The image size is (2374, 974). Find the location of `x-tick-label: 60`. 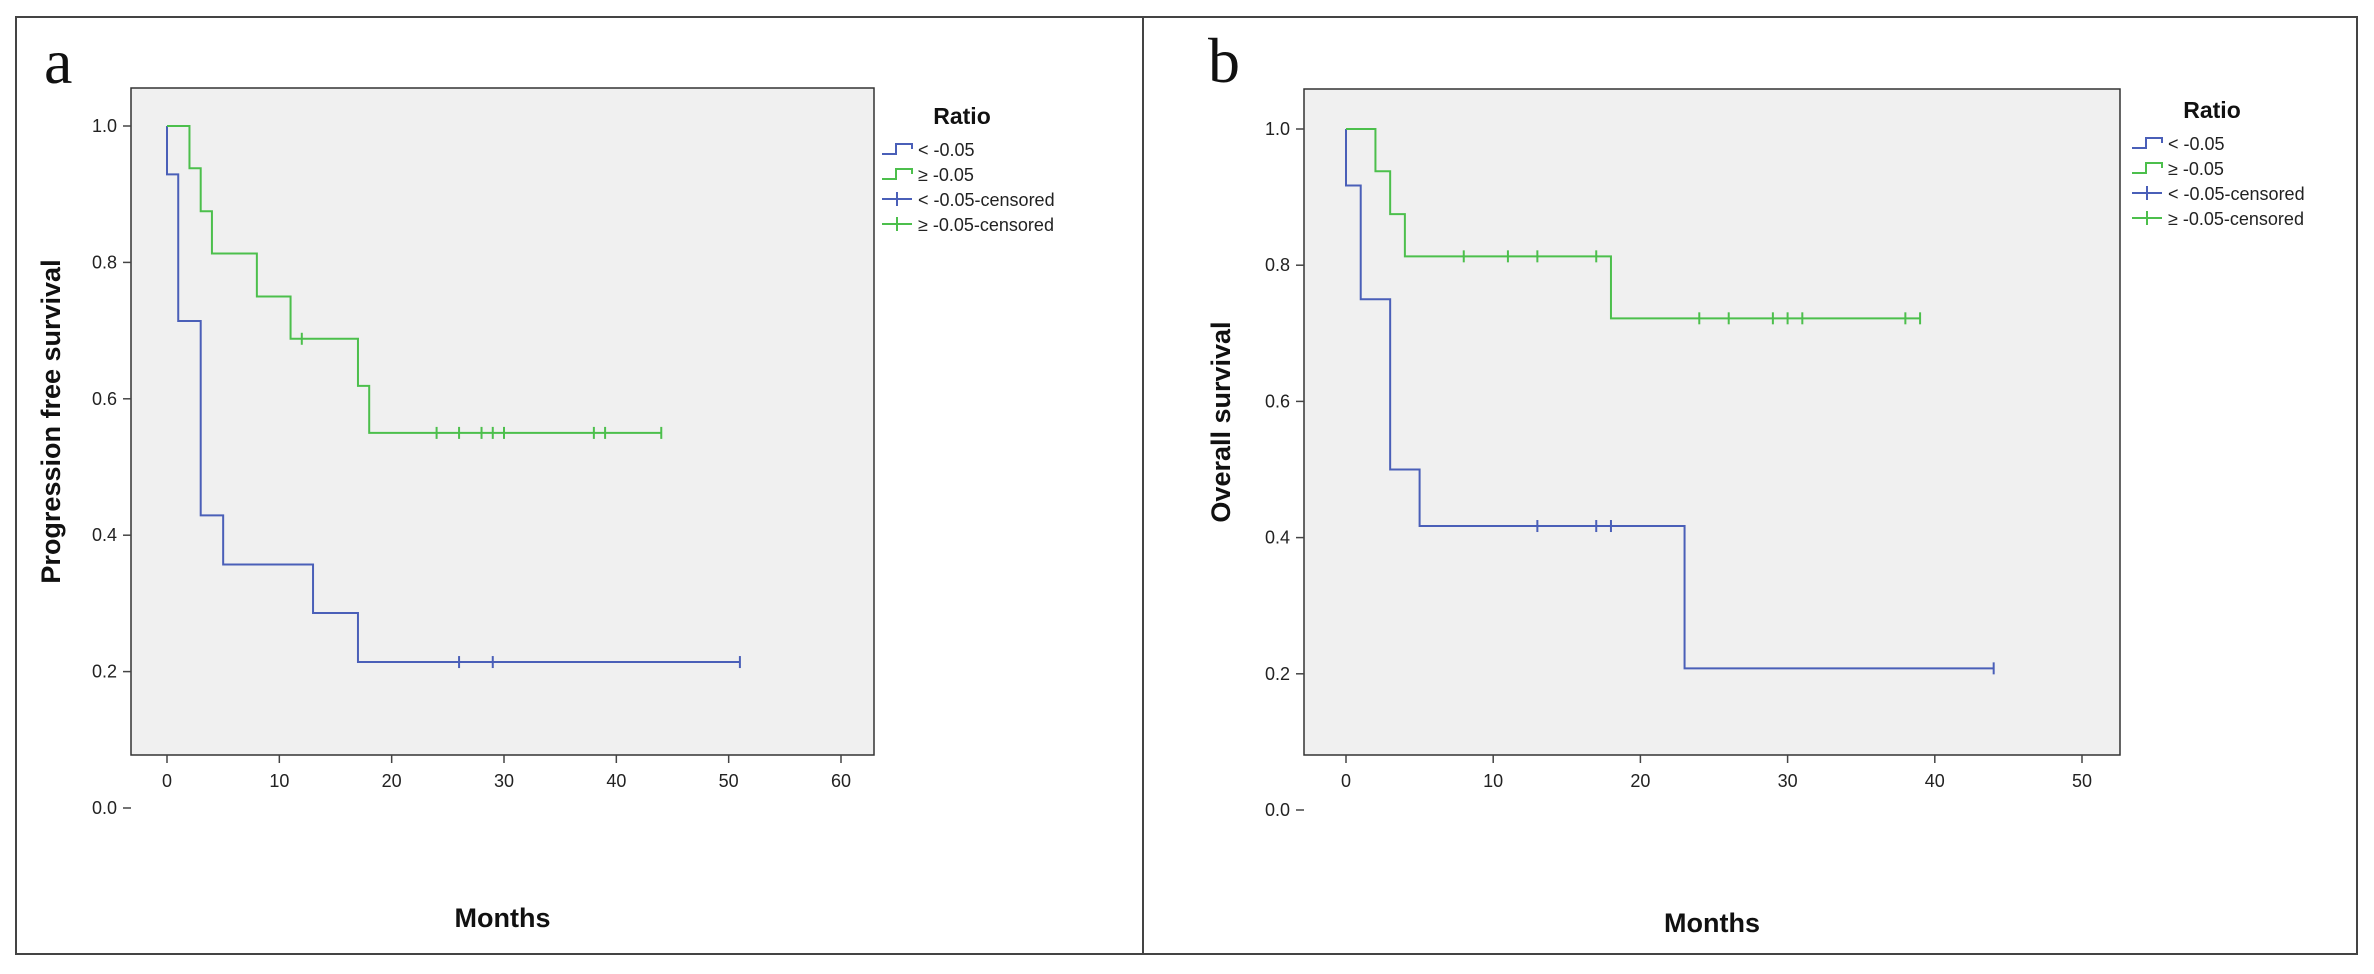

x-tick-label: 60 is located at coordinates (841, 781).